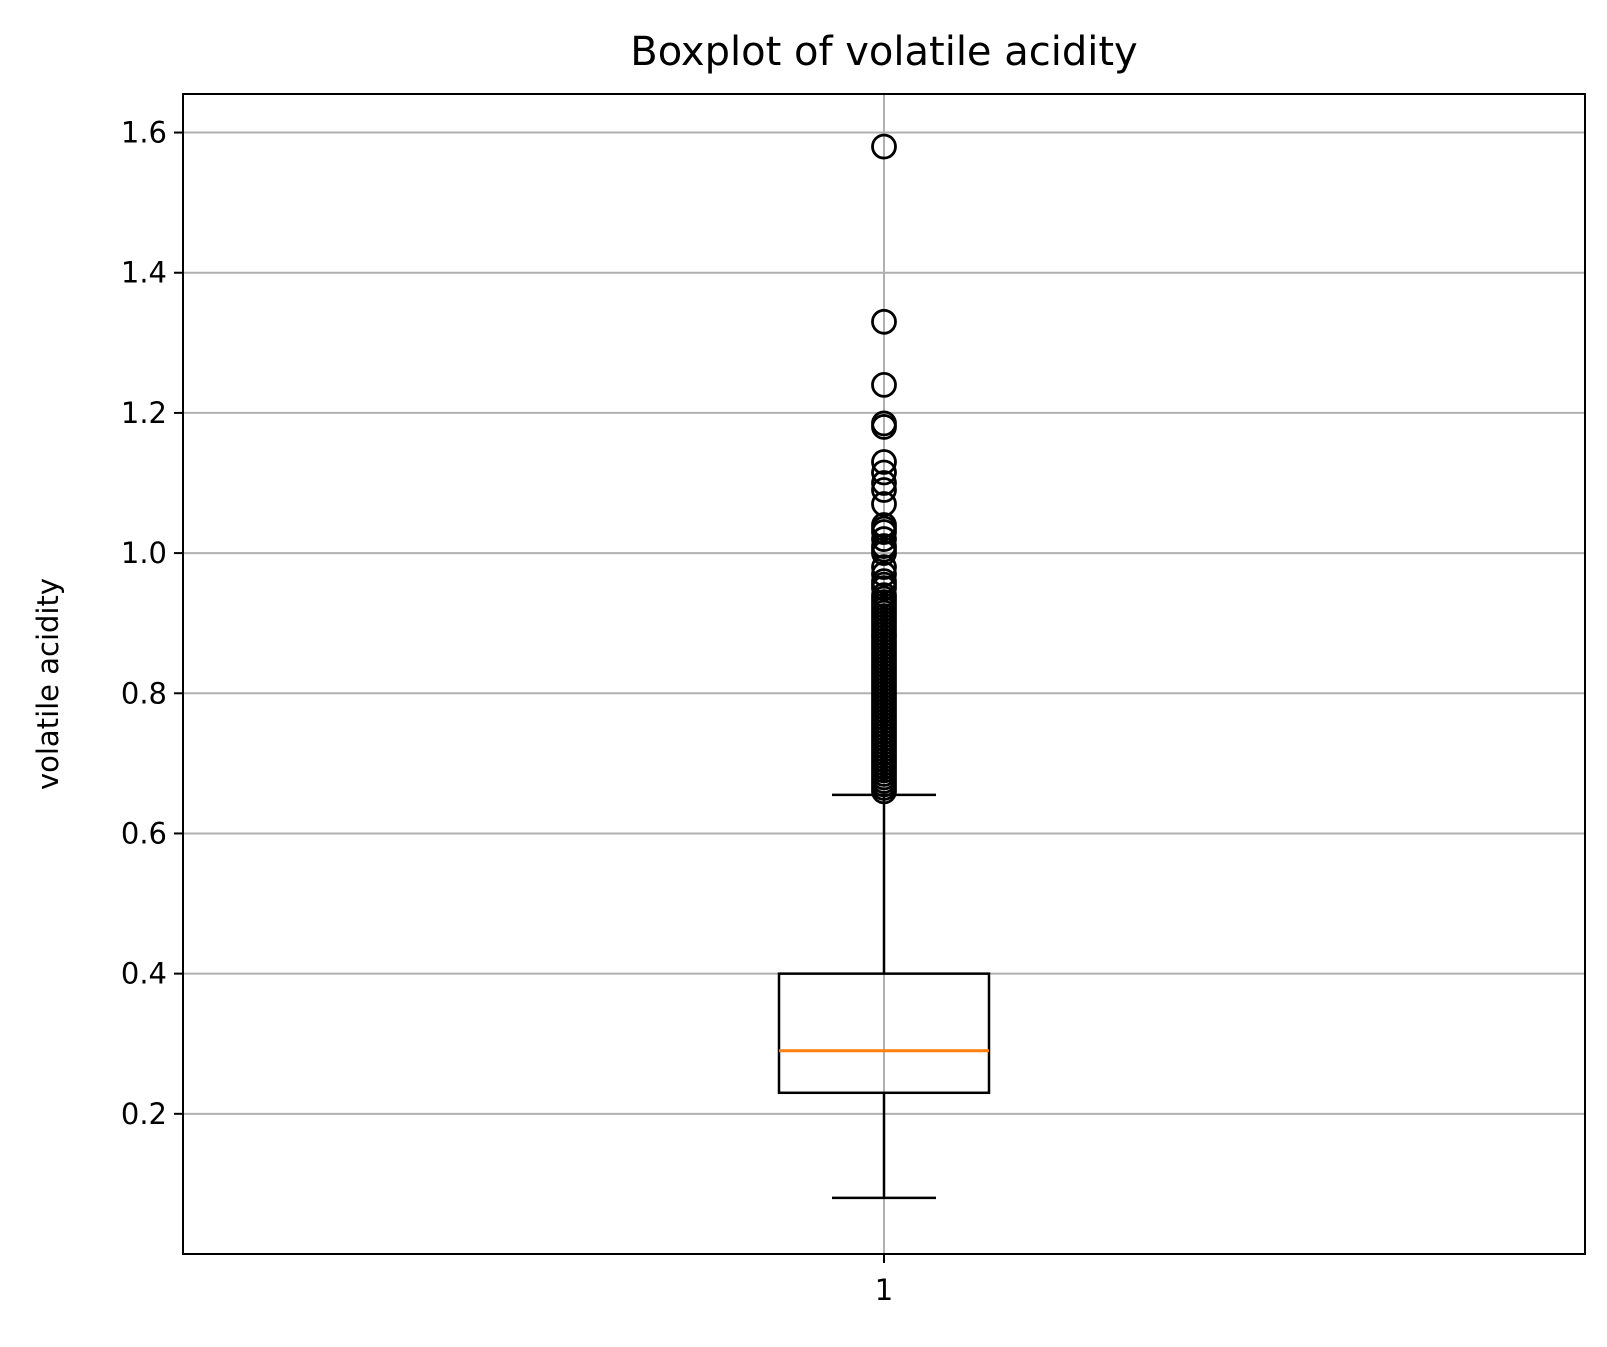  I want to click on y-tick-label: 1.2, so click(144, 413).